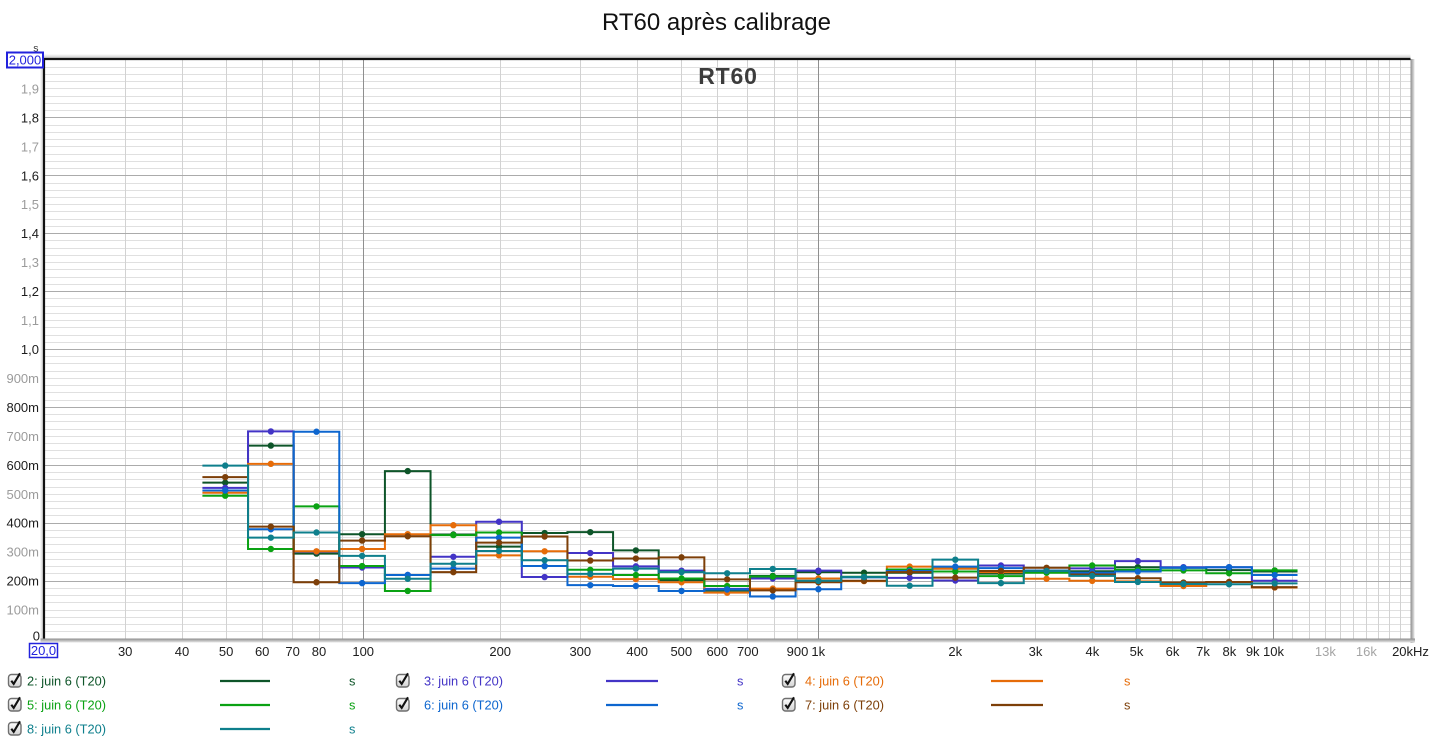 The width and height of the screenshot is (1433, 743). What do you see at coordinates (30, 117) in the screenshot?
I see `svg-text: 1,8` at bounding box center [30, 117].